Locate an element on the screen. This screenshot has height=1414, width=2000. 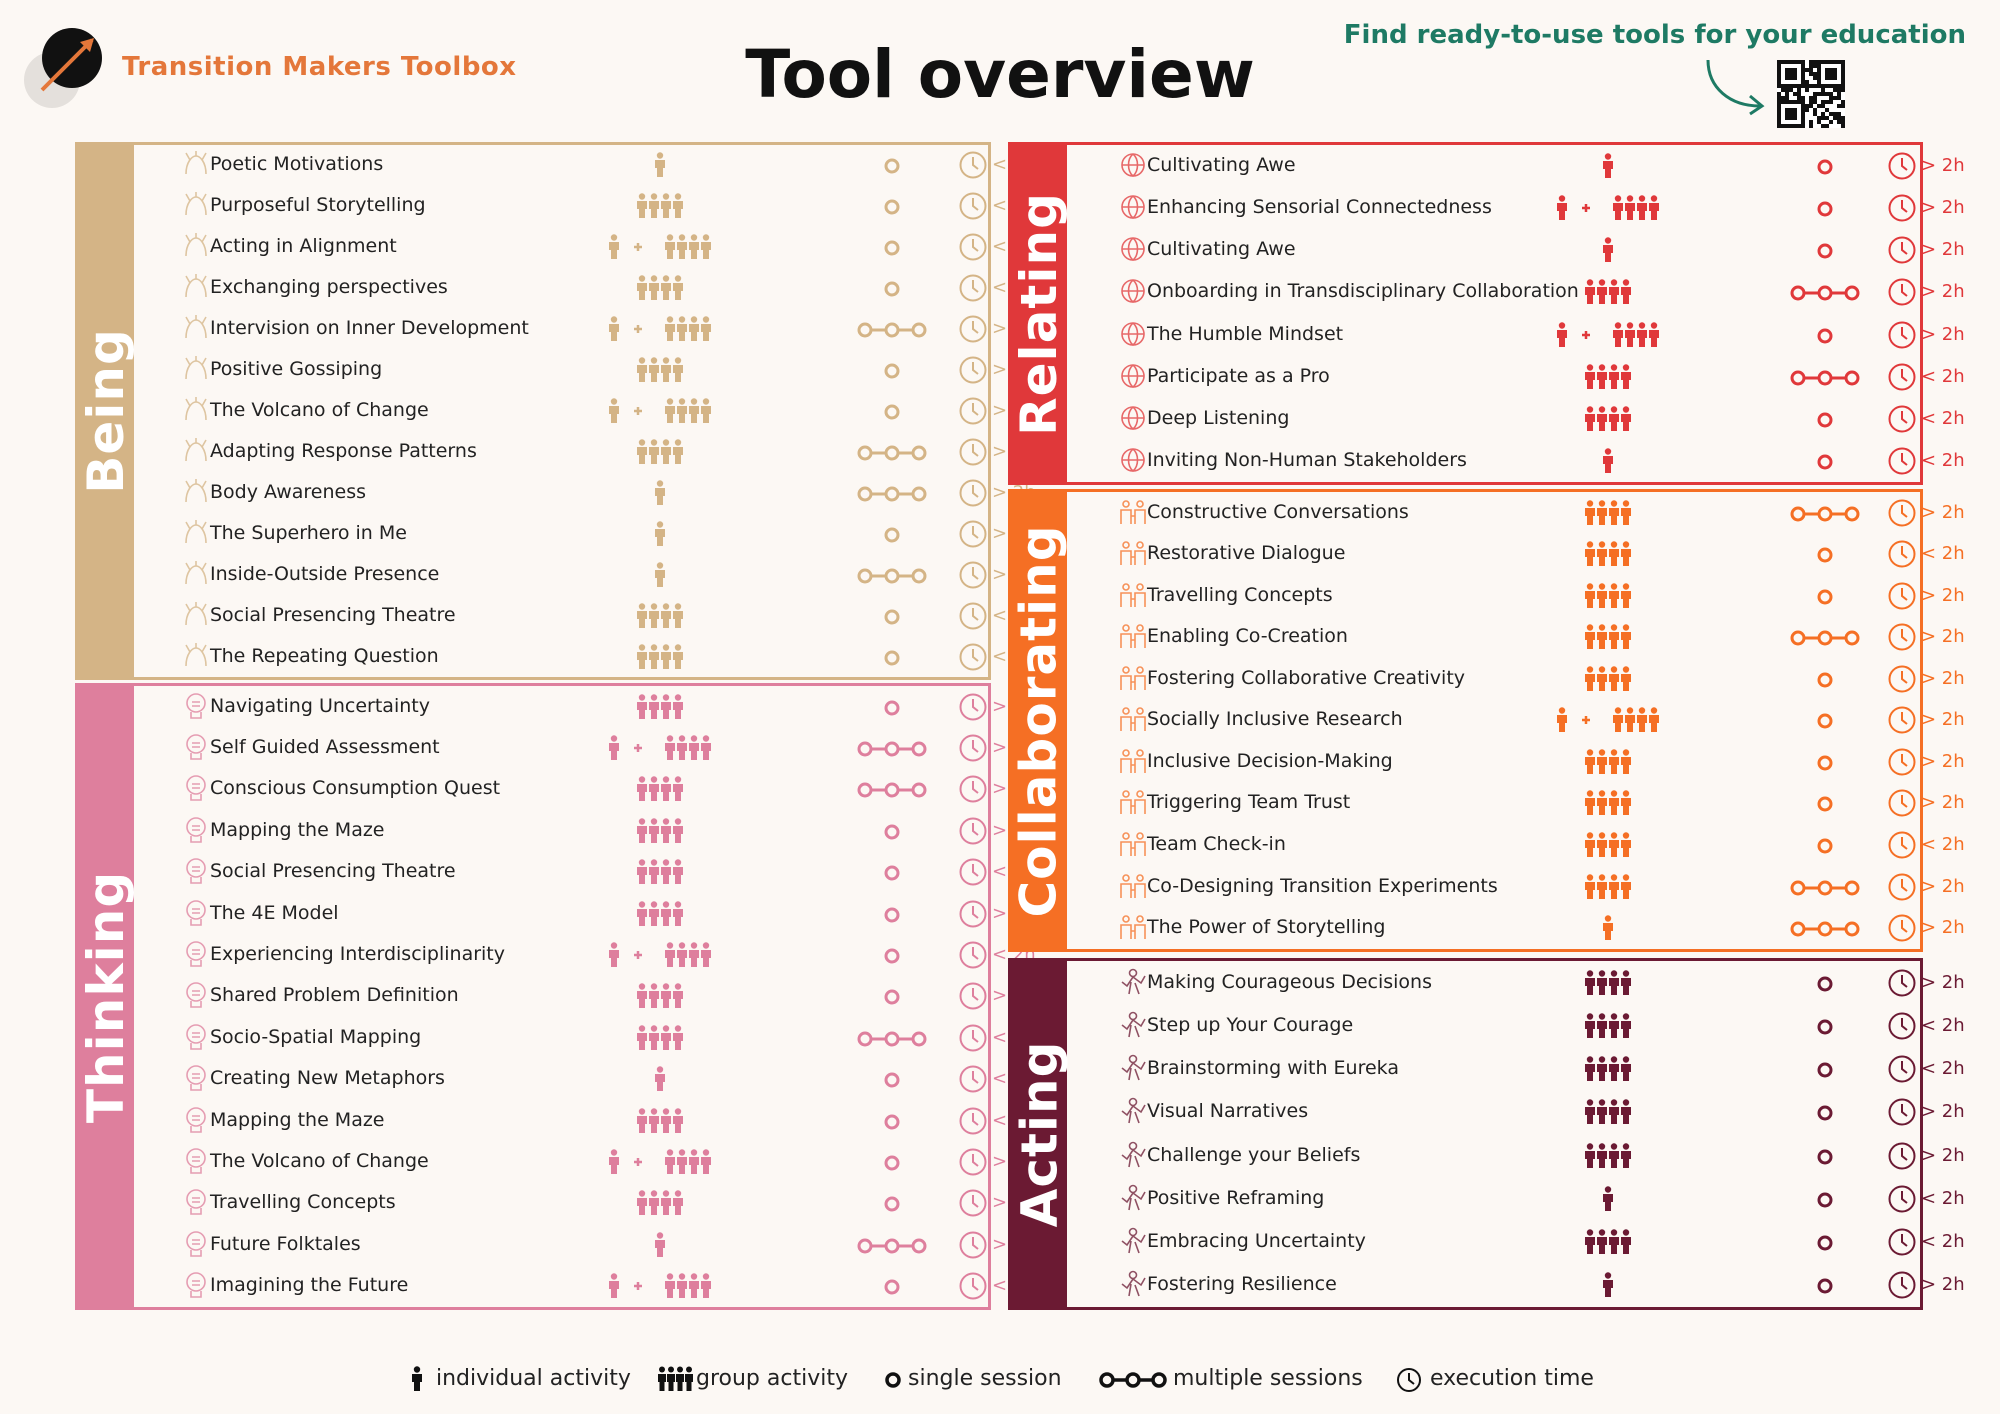
tool-name: Making Courageous Decisions is located at coordinates (1289, 981).